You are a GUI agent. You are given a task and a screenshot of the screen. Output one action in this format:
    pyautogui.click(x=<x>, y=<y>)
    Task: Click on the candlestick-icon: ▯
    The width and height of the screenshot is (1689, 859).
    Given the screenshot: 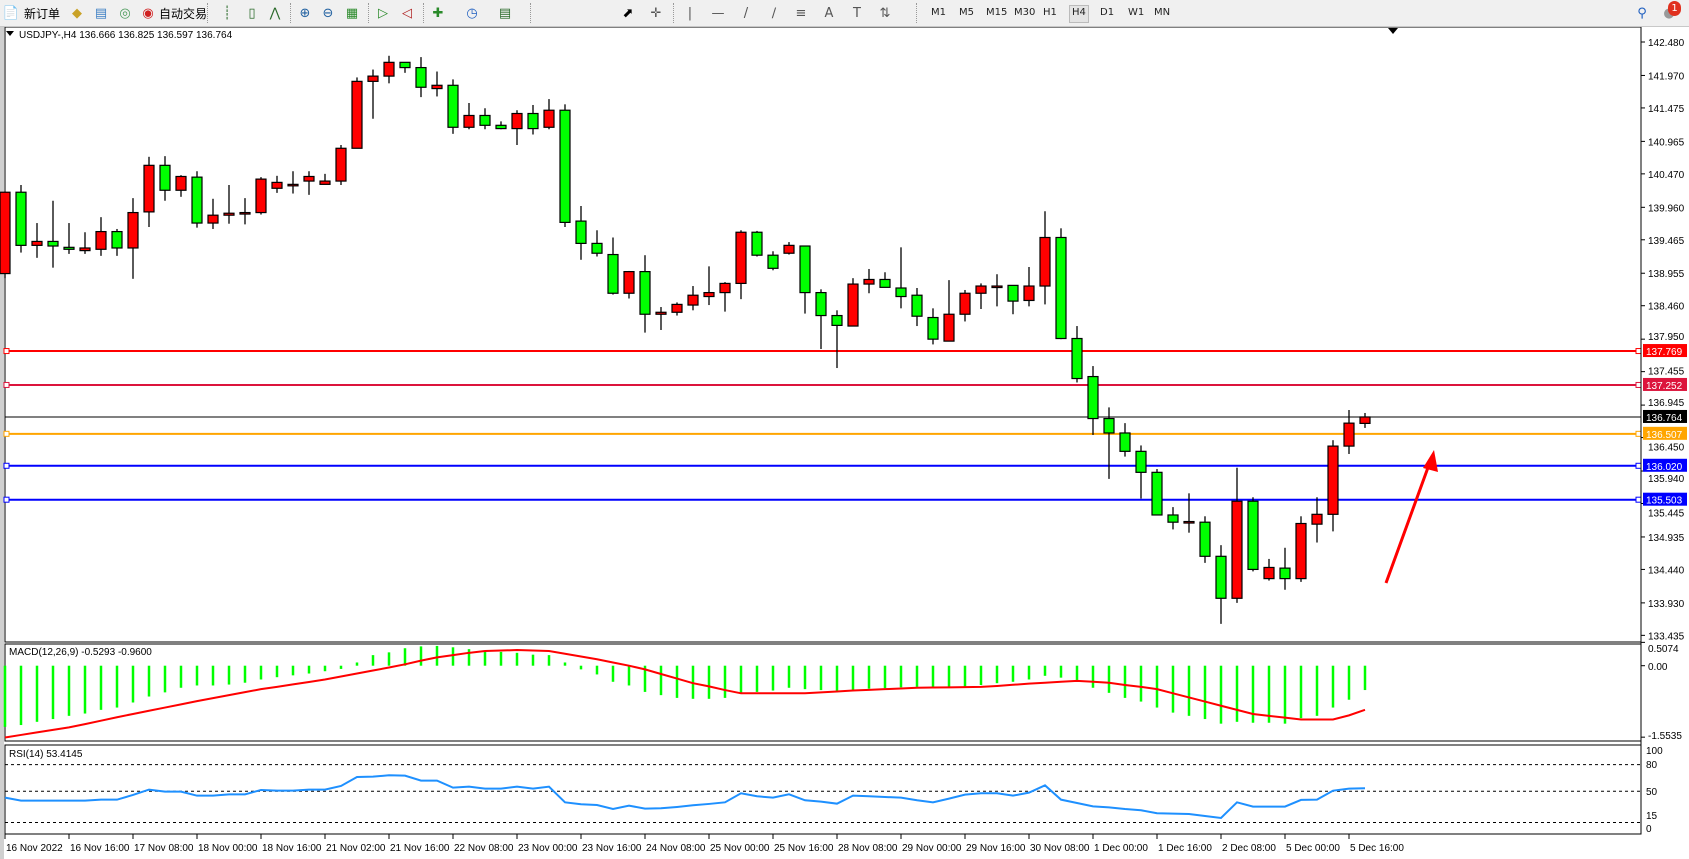 What is the action you would take?
    pyautogui.click(x=252, y=13)
    